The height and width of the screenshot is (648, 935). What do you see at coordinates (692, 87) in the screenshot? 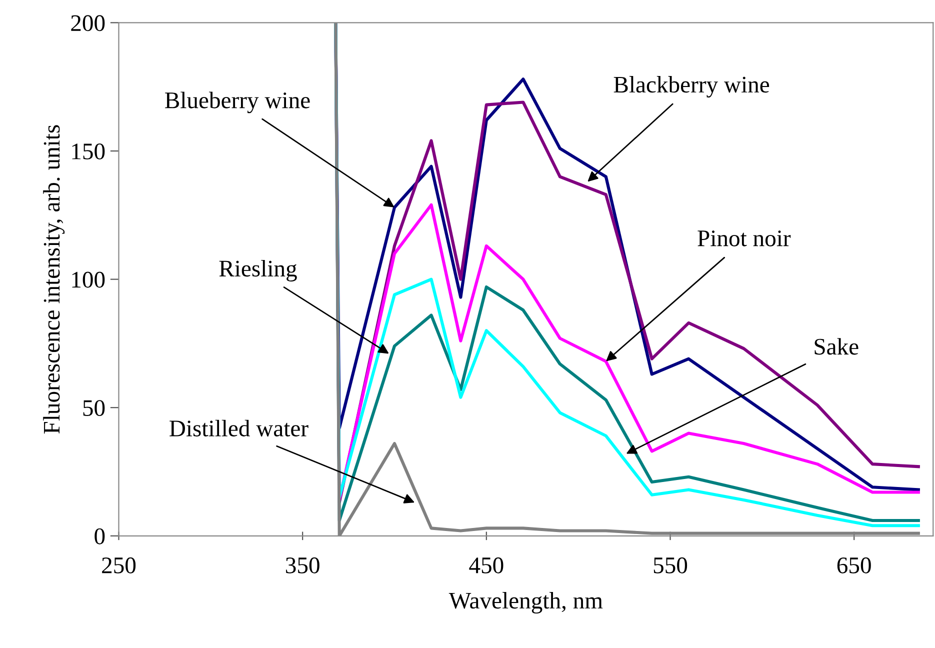
I see `annotation: Blackberry wine` at bounding box center [692, 87].